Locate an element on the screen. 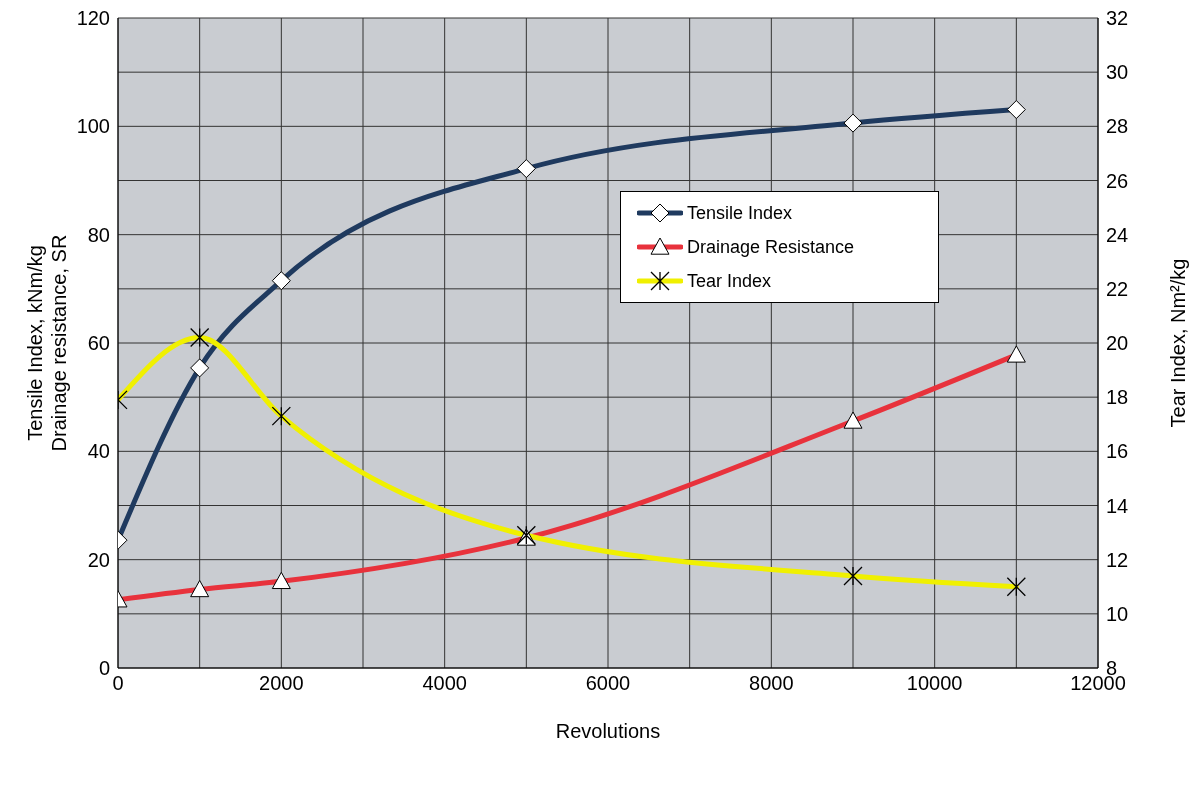  x-tick-label: 10000 is located at coordinates (934, 683).